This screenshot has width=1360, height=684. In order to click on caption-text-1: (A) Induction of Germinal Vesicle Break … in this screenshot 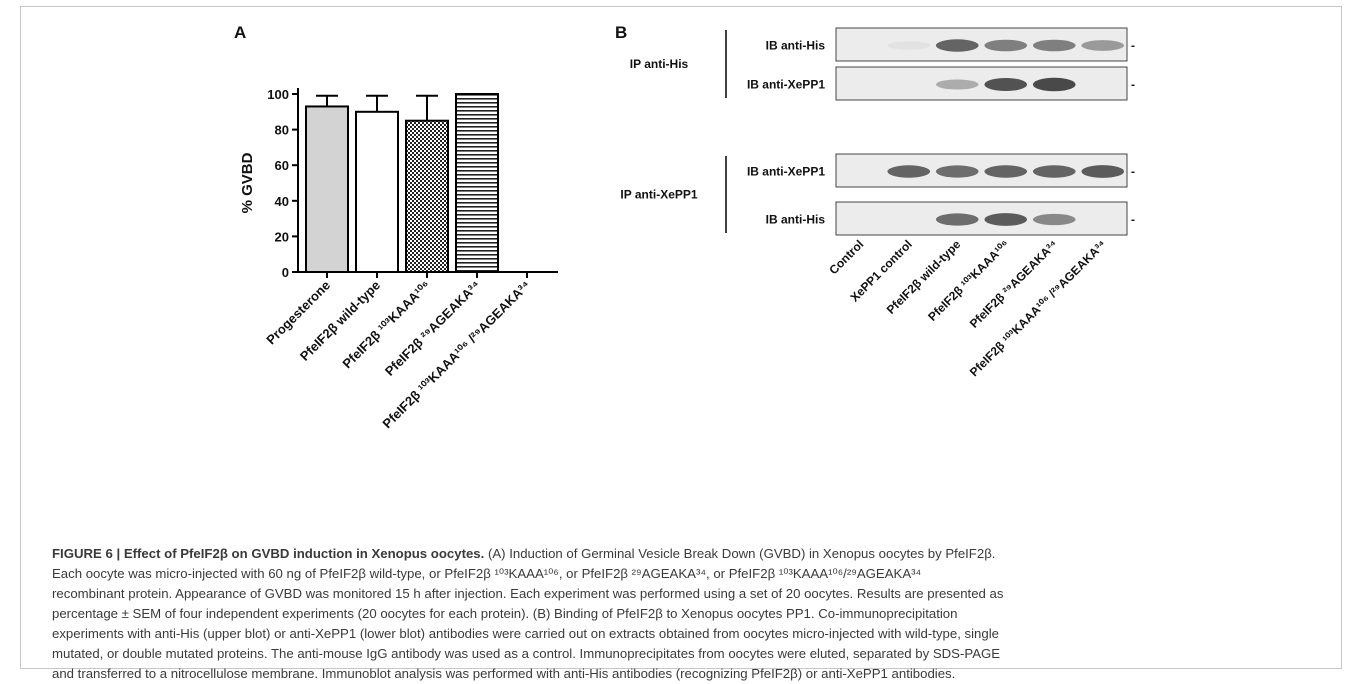, I will do `click(741, 553)`.